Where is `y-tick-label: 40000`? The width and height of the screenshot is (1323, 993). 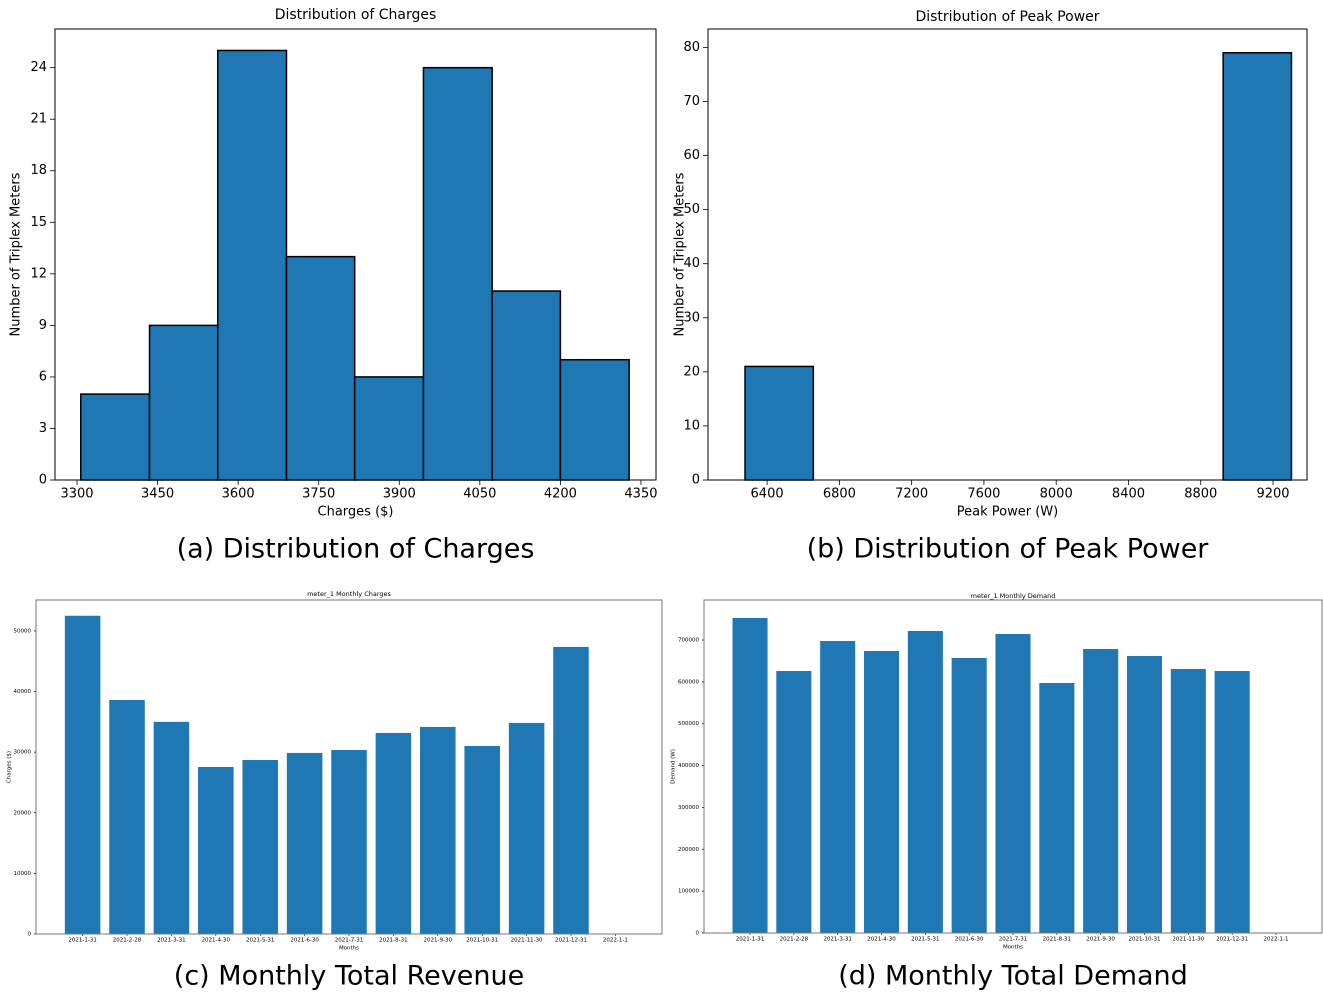
y-tick-label: 40000 is located at coordinates (23, 692).